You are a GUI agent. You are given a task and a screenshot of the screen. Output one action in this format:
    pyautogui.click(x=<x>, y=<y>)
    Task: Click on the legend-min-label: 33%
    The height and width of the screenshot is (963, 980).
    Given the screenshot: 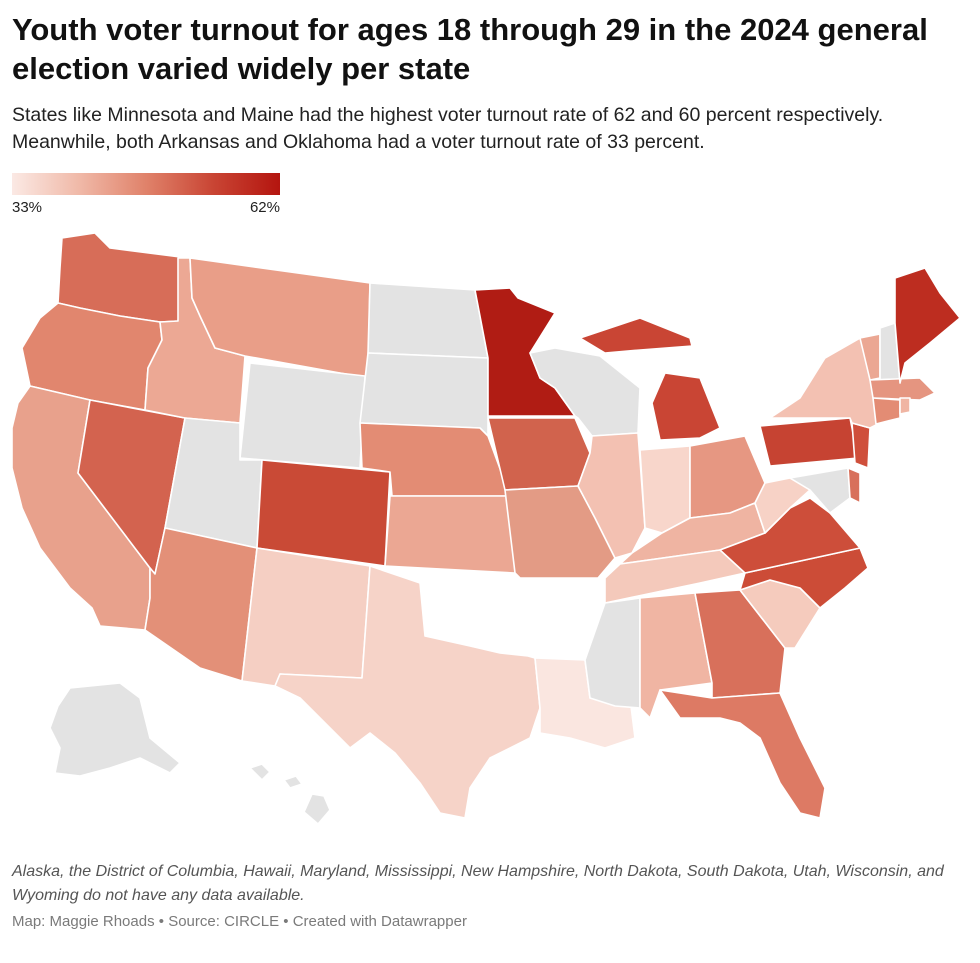 What is the action you would take?
    pyautogui.click(x=27, y=207)
    